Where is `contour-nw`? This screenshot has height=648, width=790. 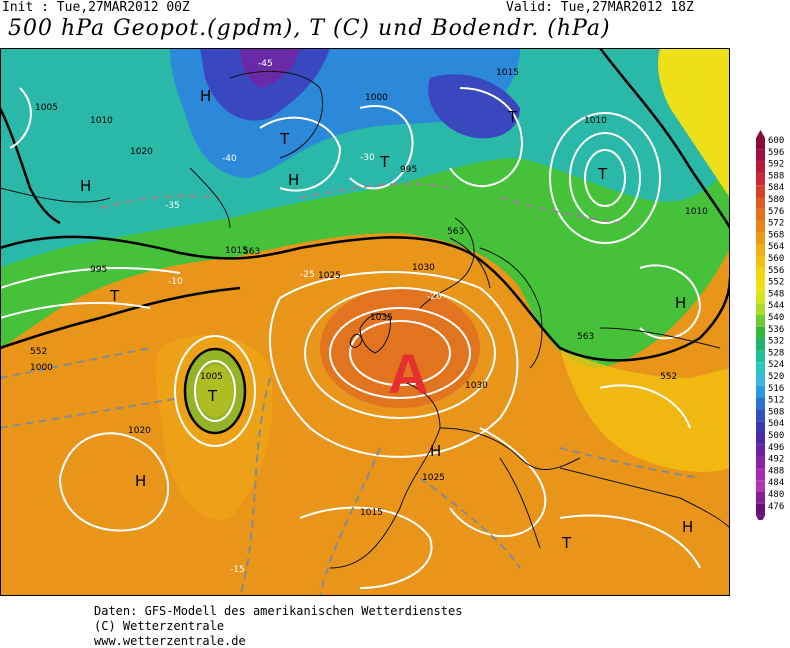 contour-nw is located at coordinates (30, 166).